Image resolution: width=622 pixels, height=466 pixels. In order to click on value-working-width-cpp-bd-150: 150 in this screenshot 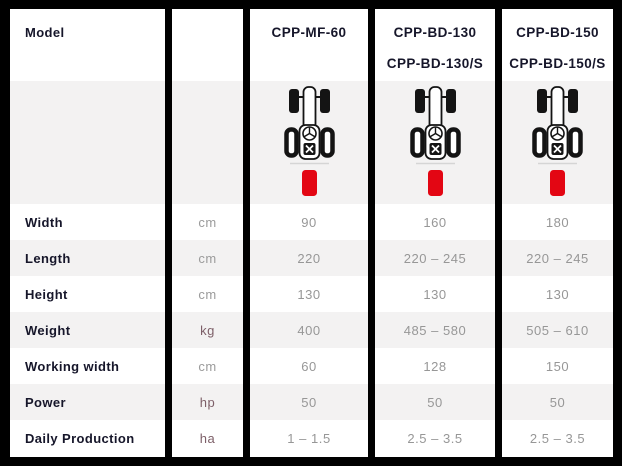, I will do `click(557, 366)`.